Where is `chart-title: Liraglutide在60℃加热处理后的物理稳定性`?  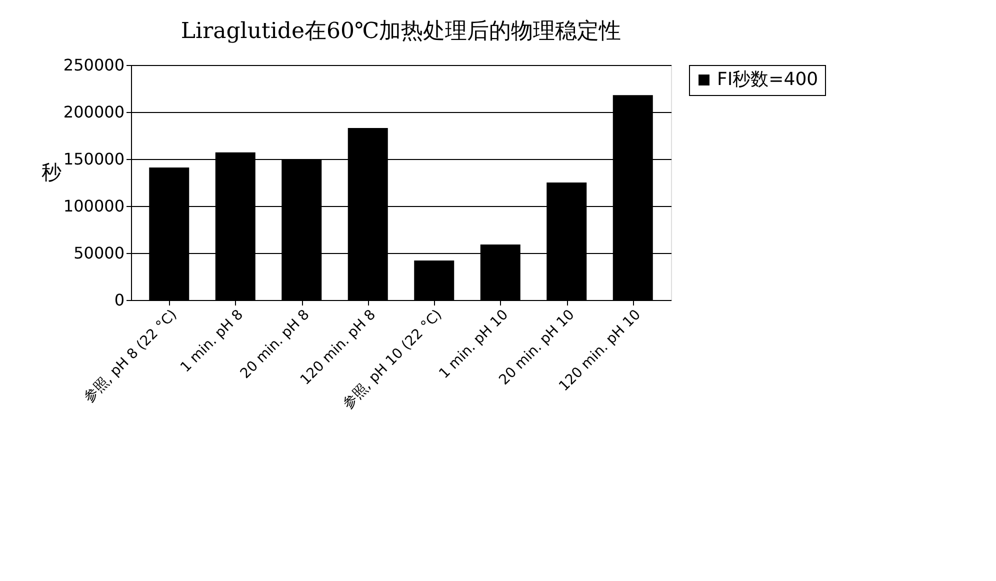 chart-title: Liraglutide在60℃加热处理后的物理稳定性 is located at coordinates (401, 31).